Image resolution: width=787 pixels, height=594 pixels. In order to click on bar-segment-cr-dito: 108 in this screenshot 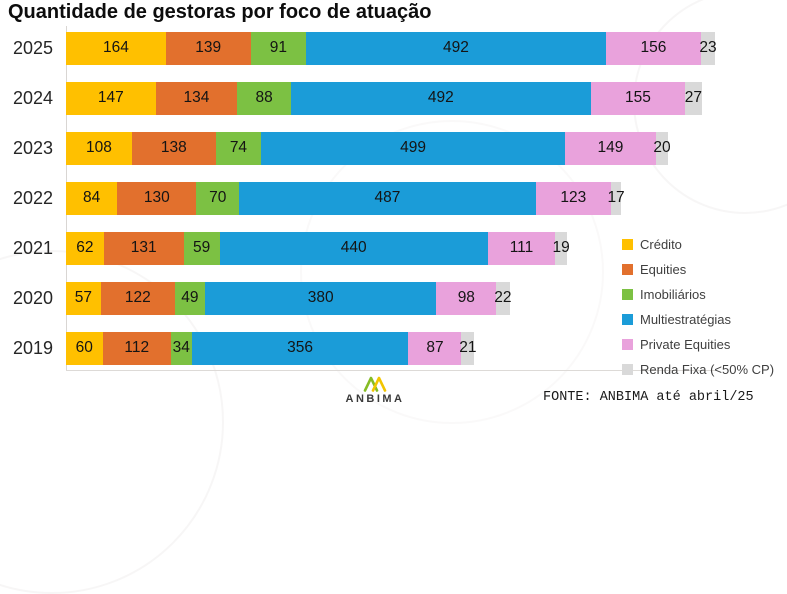, I will do `click(99, 148)`.